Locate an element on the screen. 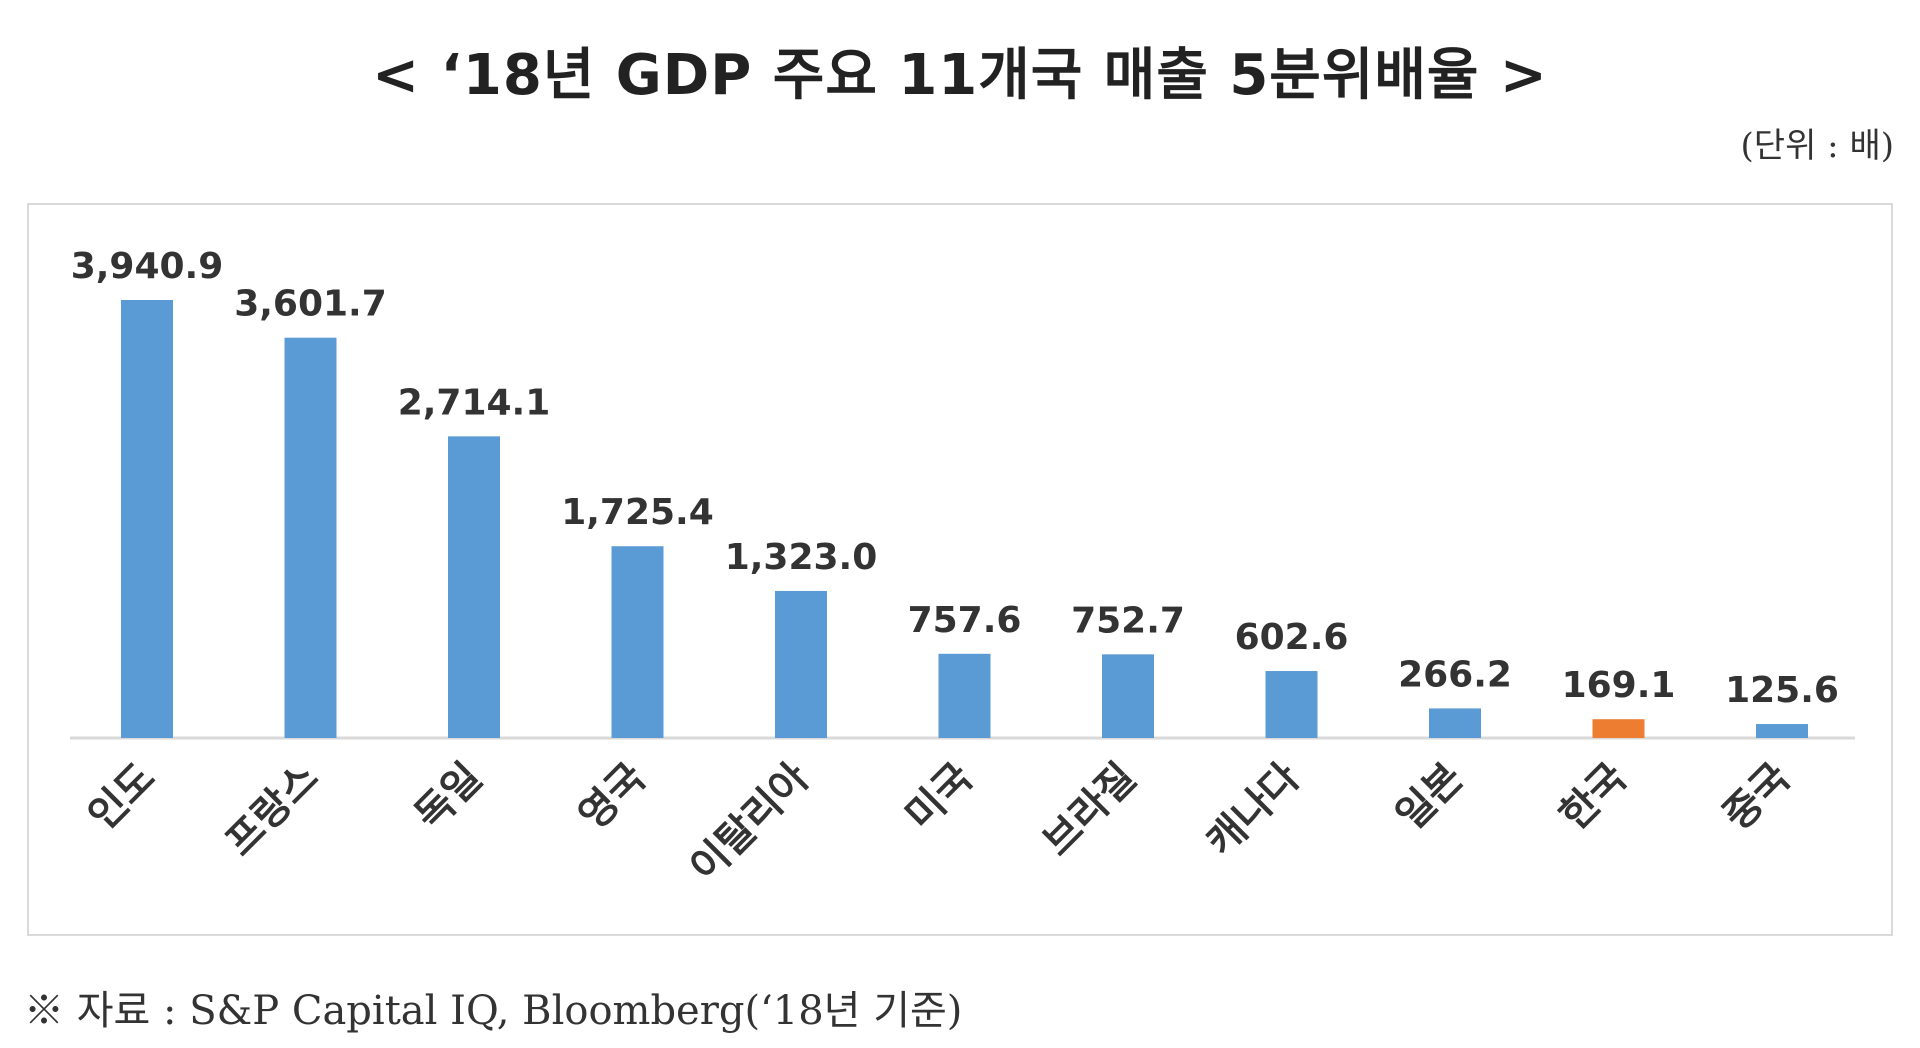  unit-label: (단위 : 배) is located at coordinates (1817, 146).